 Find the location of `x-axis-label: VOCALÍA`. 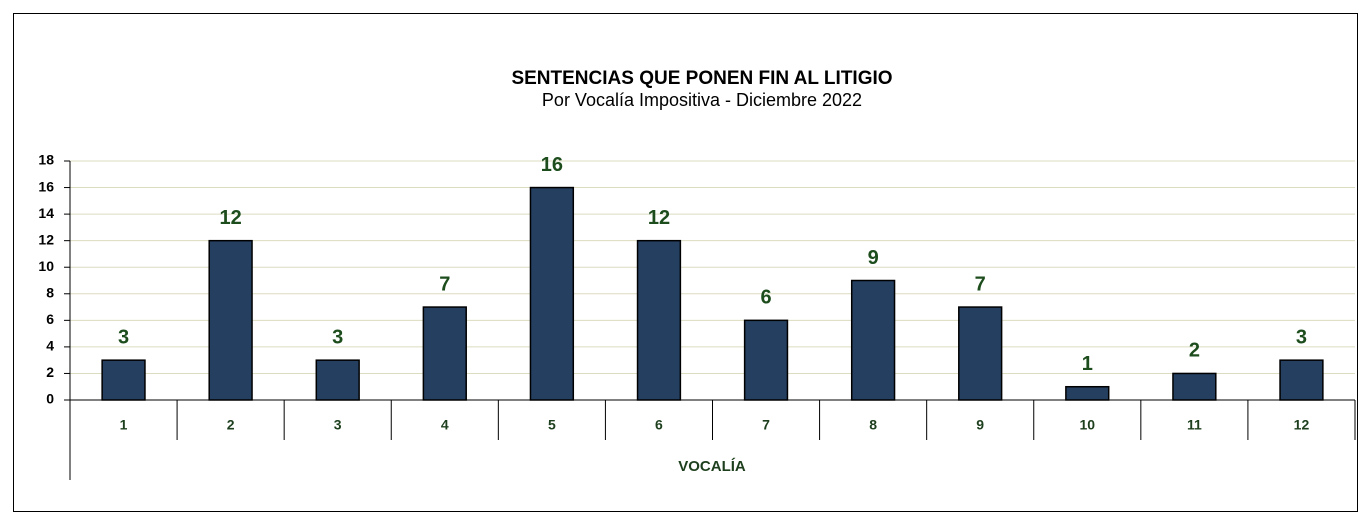

x-axis-label: VOCALÍA is located at coordinates (712, 466).